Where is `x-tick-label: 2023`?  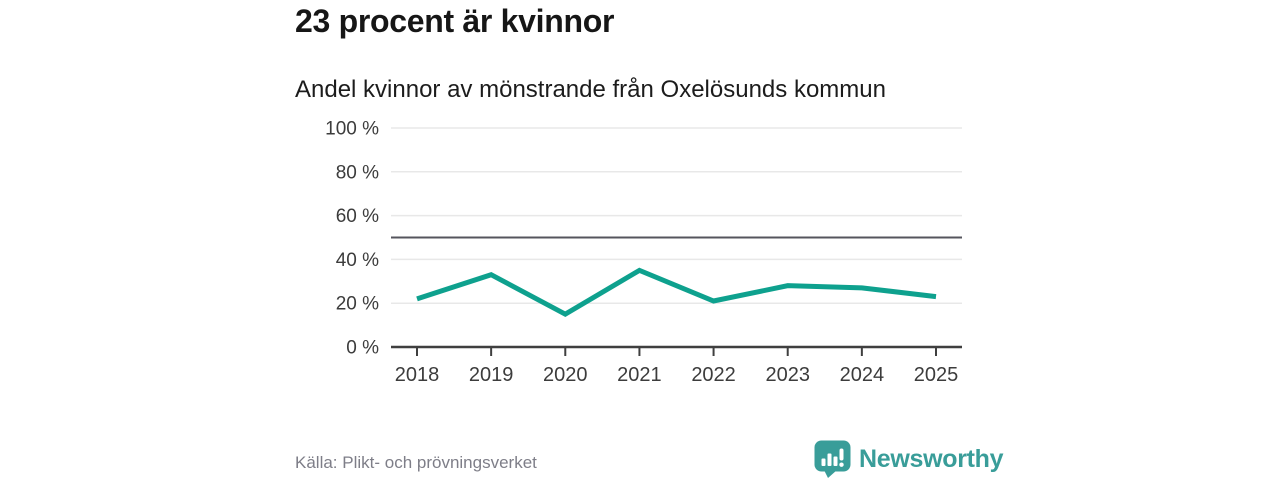 x-tick-label: 2023 is located at coordinates (787, 375).